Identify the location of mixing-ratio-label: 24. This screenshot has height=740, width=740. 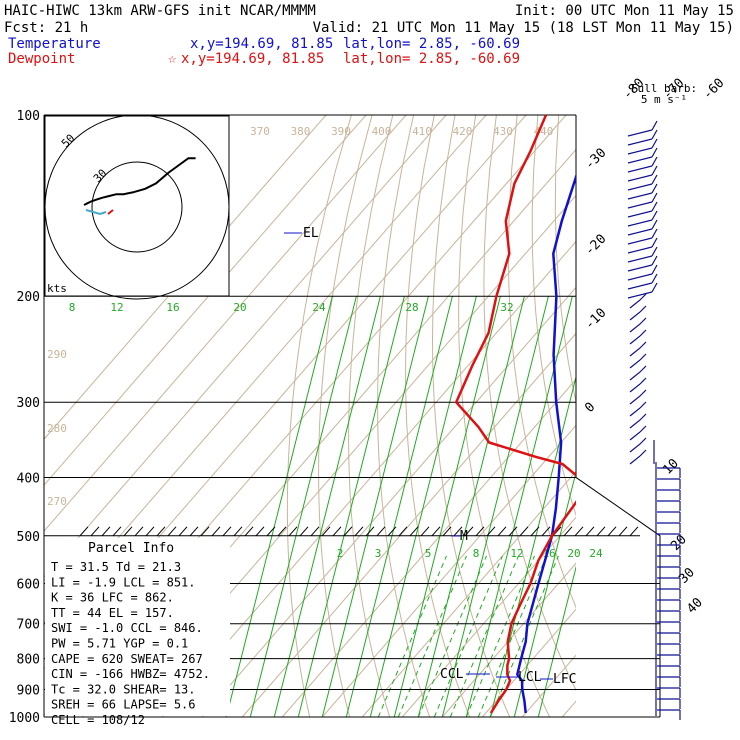
(319, 307).